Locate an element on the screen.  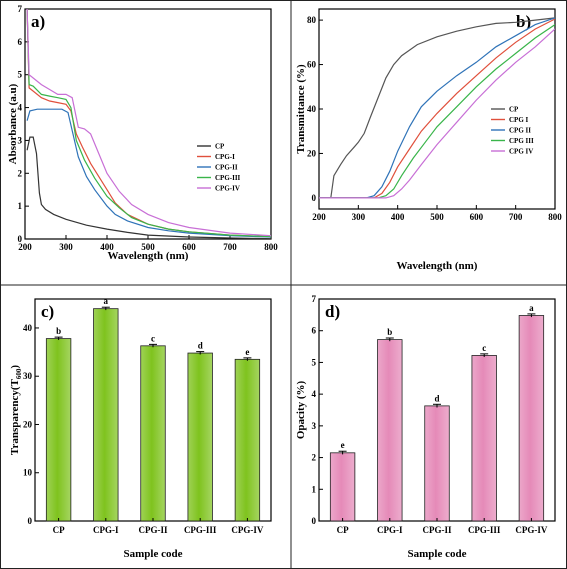
x-tick-label: 300 is located at coordinates (359, 217).